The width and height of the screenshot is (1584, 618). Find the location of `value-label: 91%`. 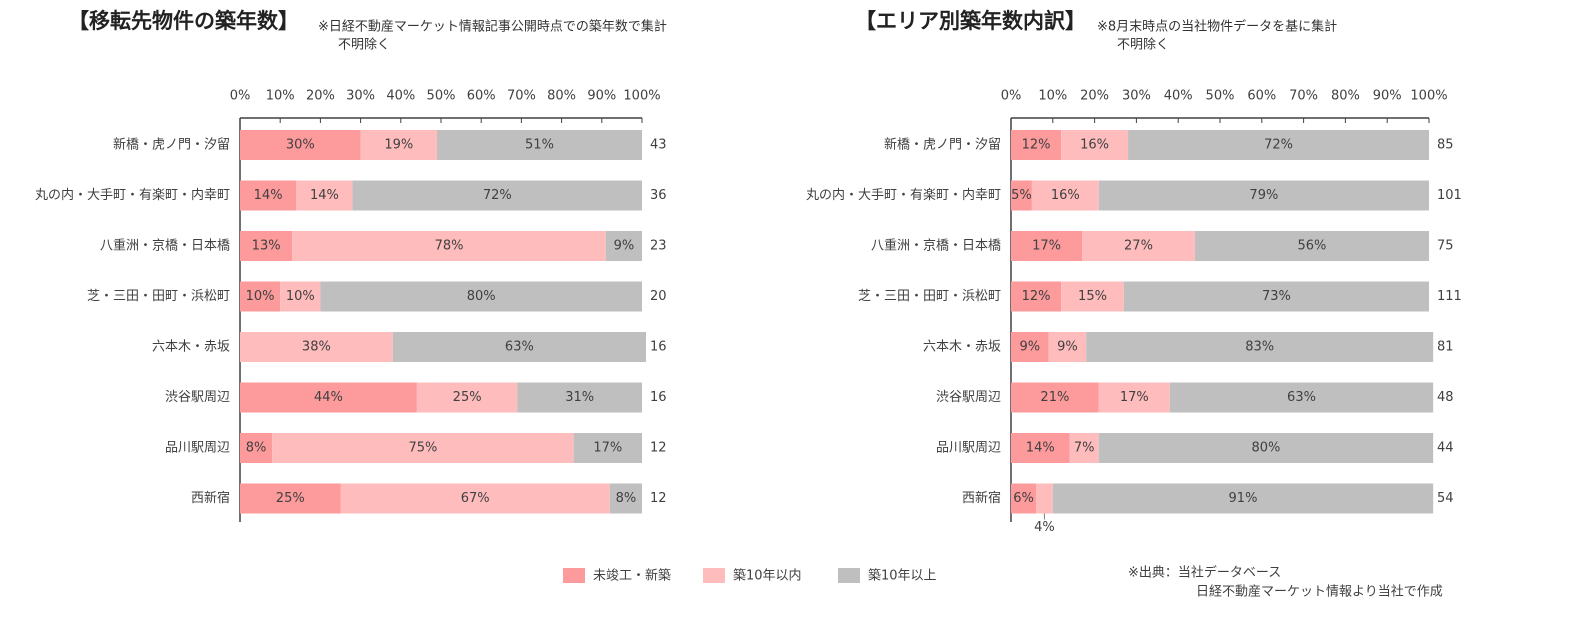

value-label: 91% is located at coordinates (1243, 498).